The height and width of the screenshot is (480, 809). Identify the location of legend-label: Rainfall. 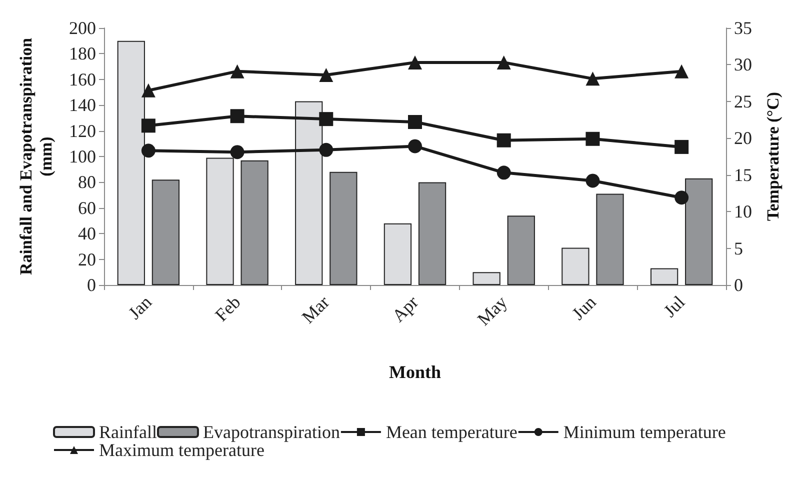
(128, 432).